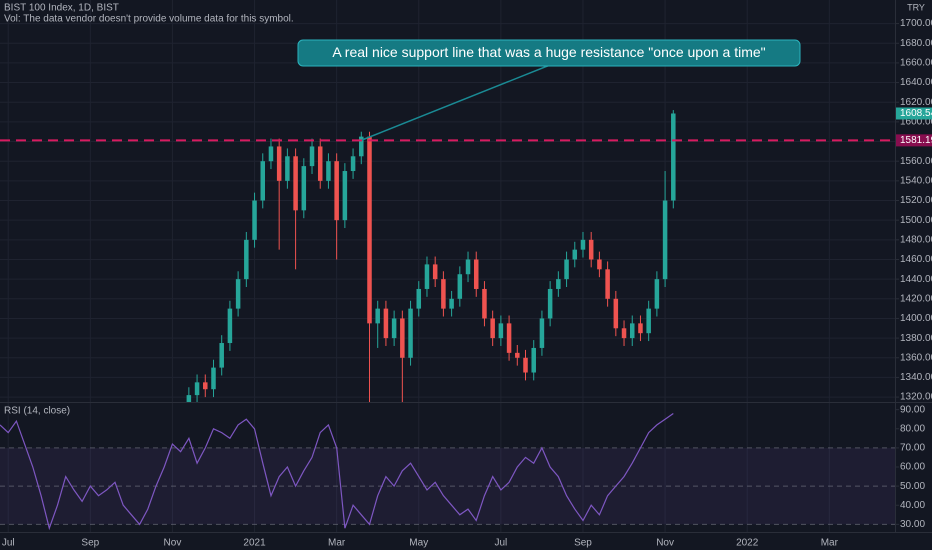  What do you see at coordinates (254, 543) in the screenshot?
I see `x-tick-label: 2021` at bounding box center [254, 543].